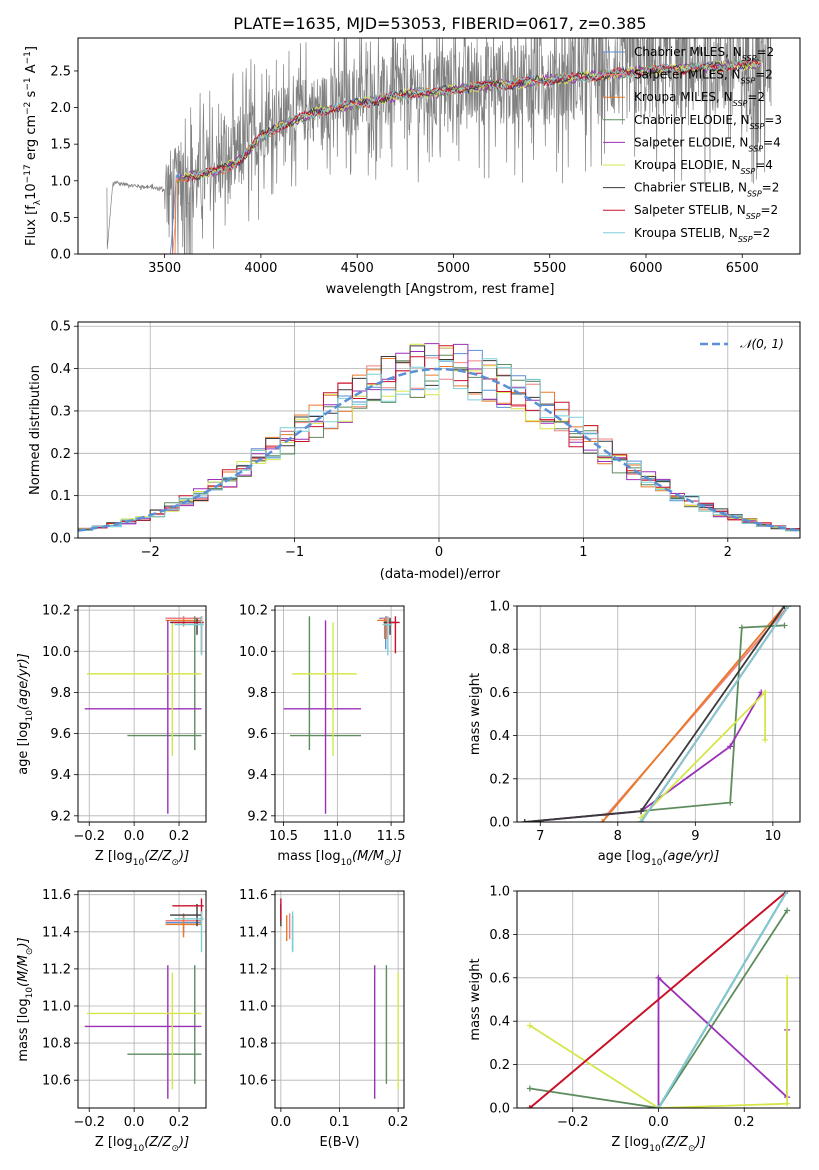  What do you see at coordinates (60, 734) in the screenshot?
I see `y-tick-label: 9.6` at bounding box center [60, 734].